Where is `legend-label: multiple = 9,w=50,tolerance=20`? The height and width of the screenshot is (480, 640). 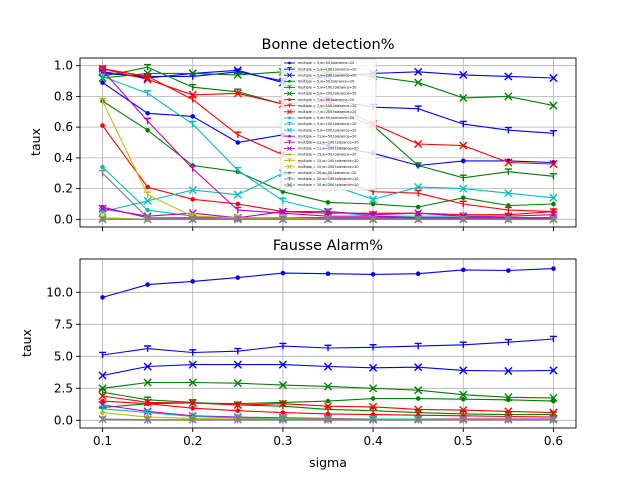 legend-label: multiple = 9,w=50,tolerance=20 is located at coordinates (326, 118).